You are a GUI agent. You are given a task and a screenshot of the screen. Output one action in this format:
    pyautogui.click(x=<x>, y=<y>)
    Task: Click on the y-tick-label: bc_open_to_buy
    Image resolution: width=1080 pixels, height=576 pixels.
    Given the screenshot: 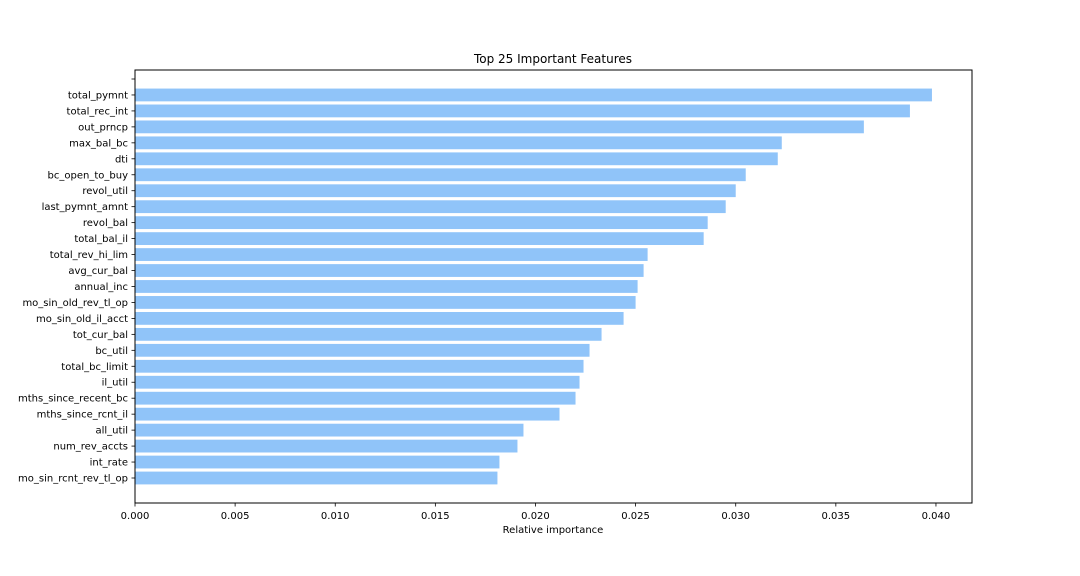 What is the action you would take?
    pyautogui.click(x=88, y=175)
    